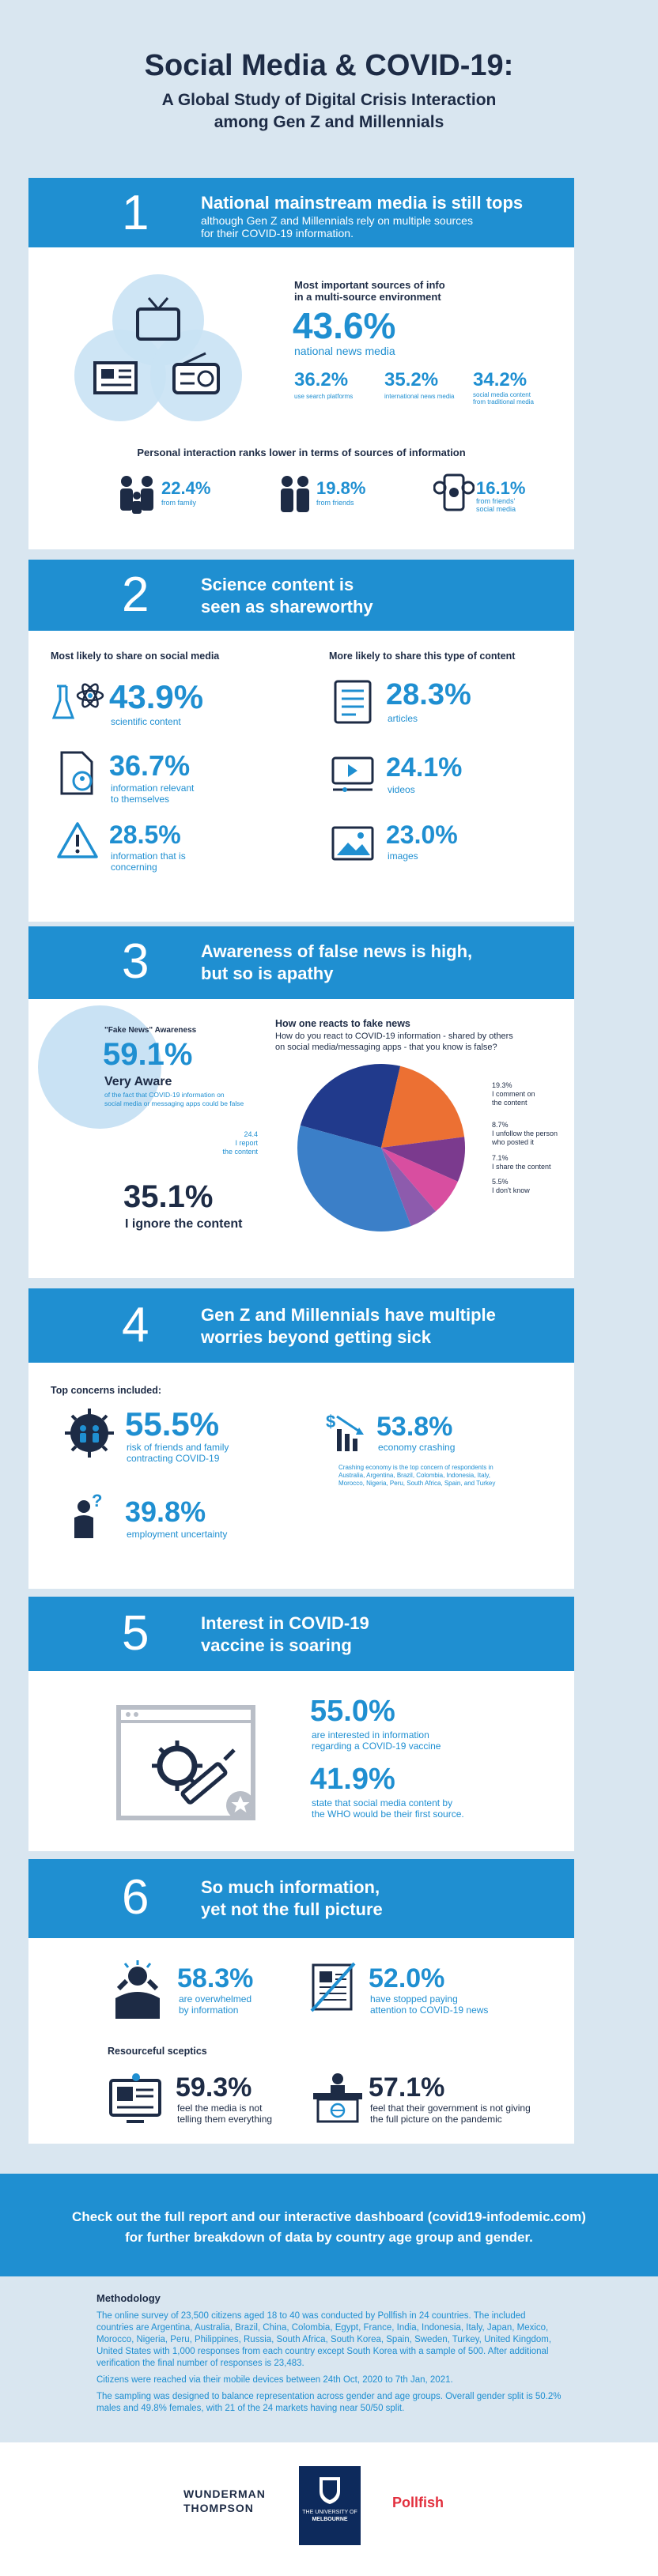 This screenshot has height=2576, width=658. I want to click on awareness-pct: 59.1%, so click(148, 1054).